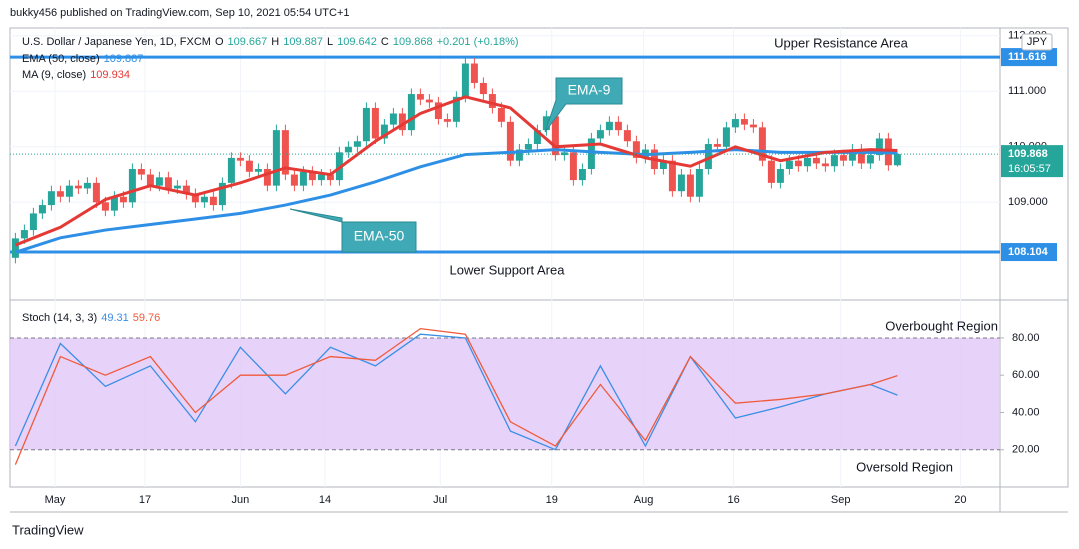 The width and height of the screenshot is (1079, 549). What do you see at coordinates (55, 500) in the screenshot?
I see `x-tick-label: May` at bounding box center [55, 500].